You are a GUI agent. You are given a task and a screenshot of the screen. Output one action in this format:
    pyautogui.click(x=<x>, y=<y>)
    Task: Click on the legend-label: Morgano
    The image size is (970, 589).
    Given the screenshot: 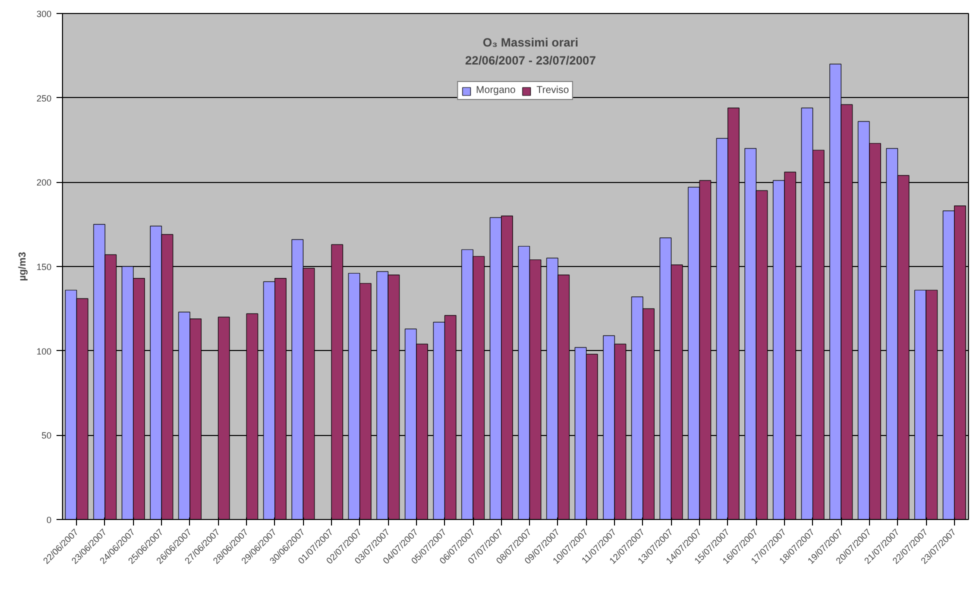 What is the action you would take?
    pyautogui.click(x=496, y=90)
    